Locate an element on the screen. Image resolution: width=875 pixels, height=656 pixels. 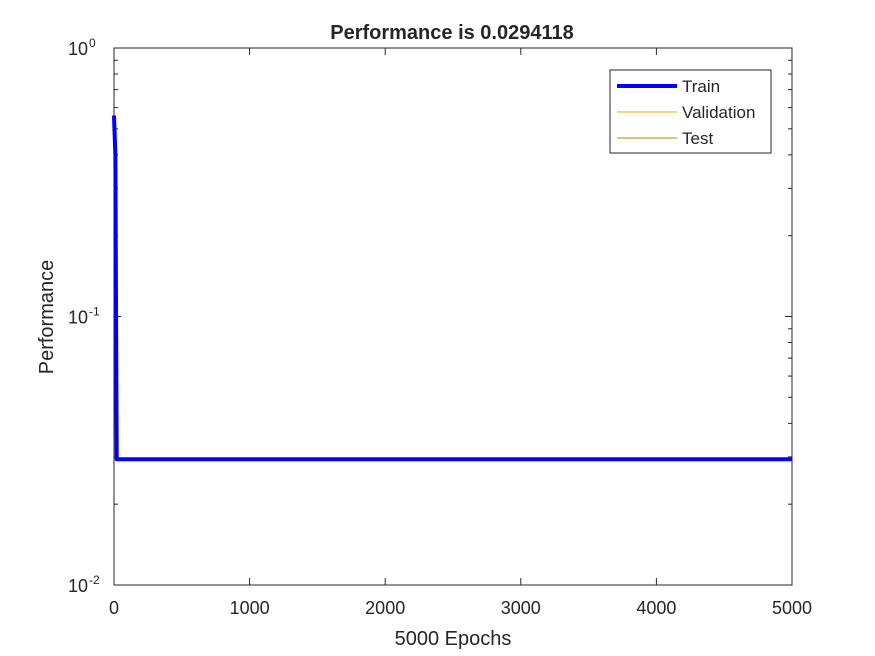
x-tick-label: 5000 is located at coordinates (792, 608).